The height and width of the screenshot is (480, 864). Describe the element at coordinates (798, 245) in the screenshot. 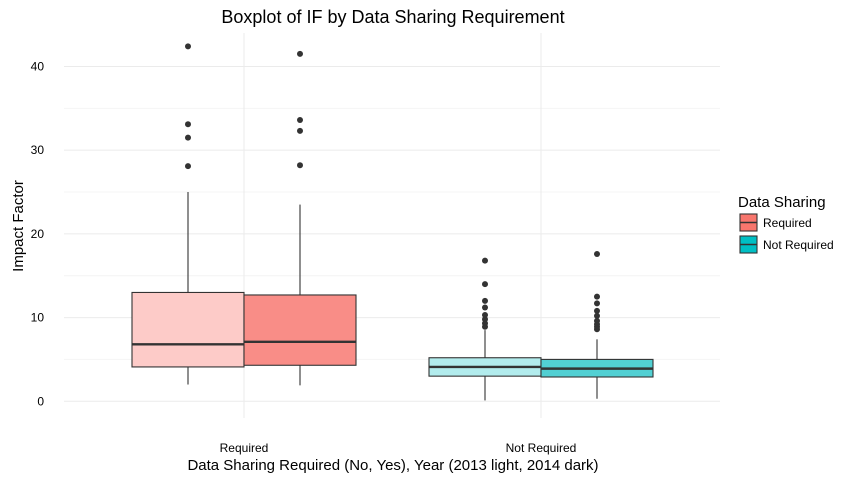

I see `legend-label: Not Required` at that location.